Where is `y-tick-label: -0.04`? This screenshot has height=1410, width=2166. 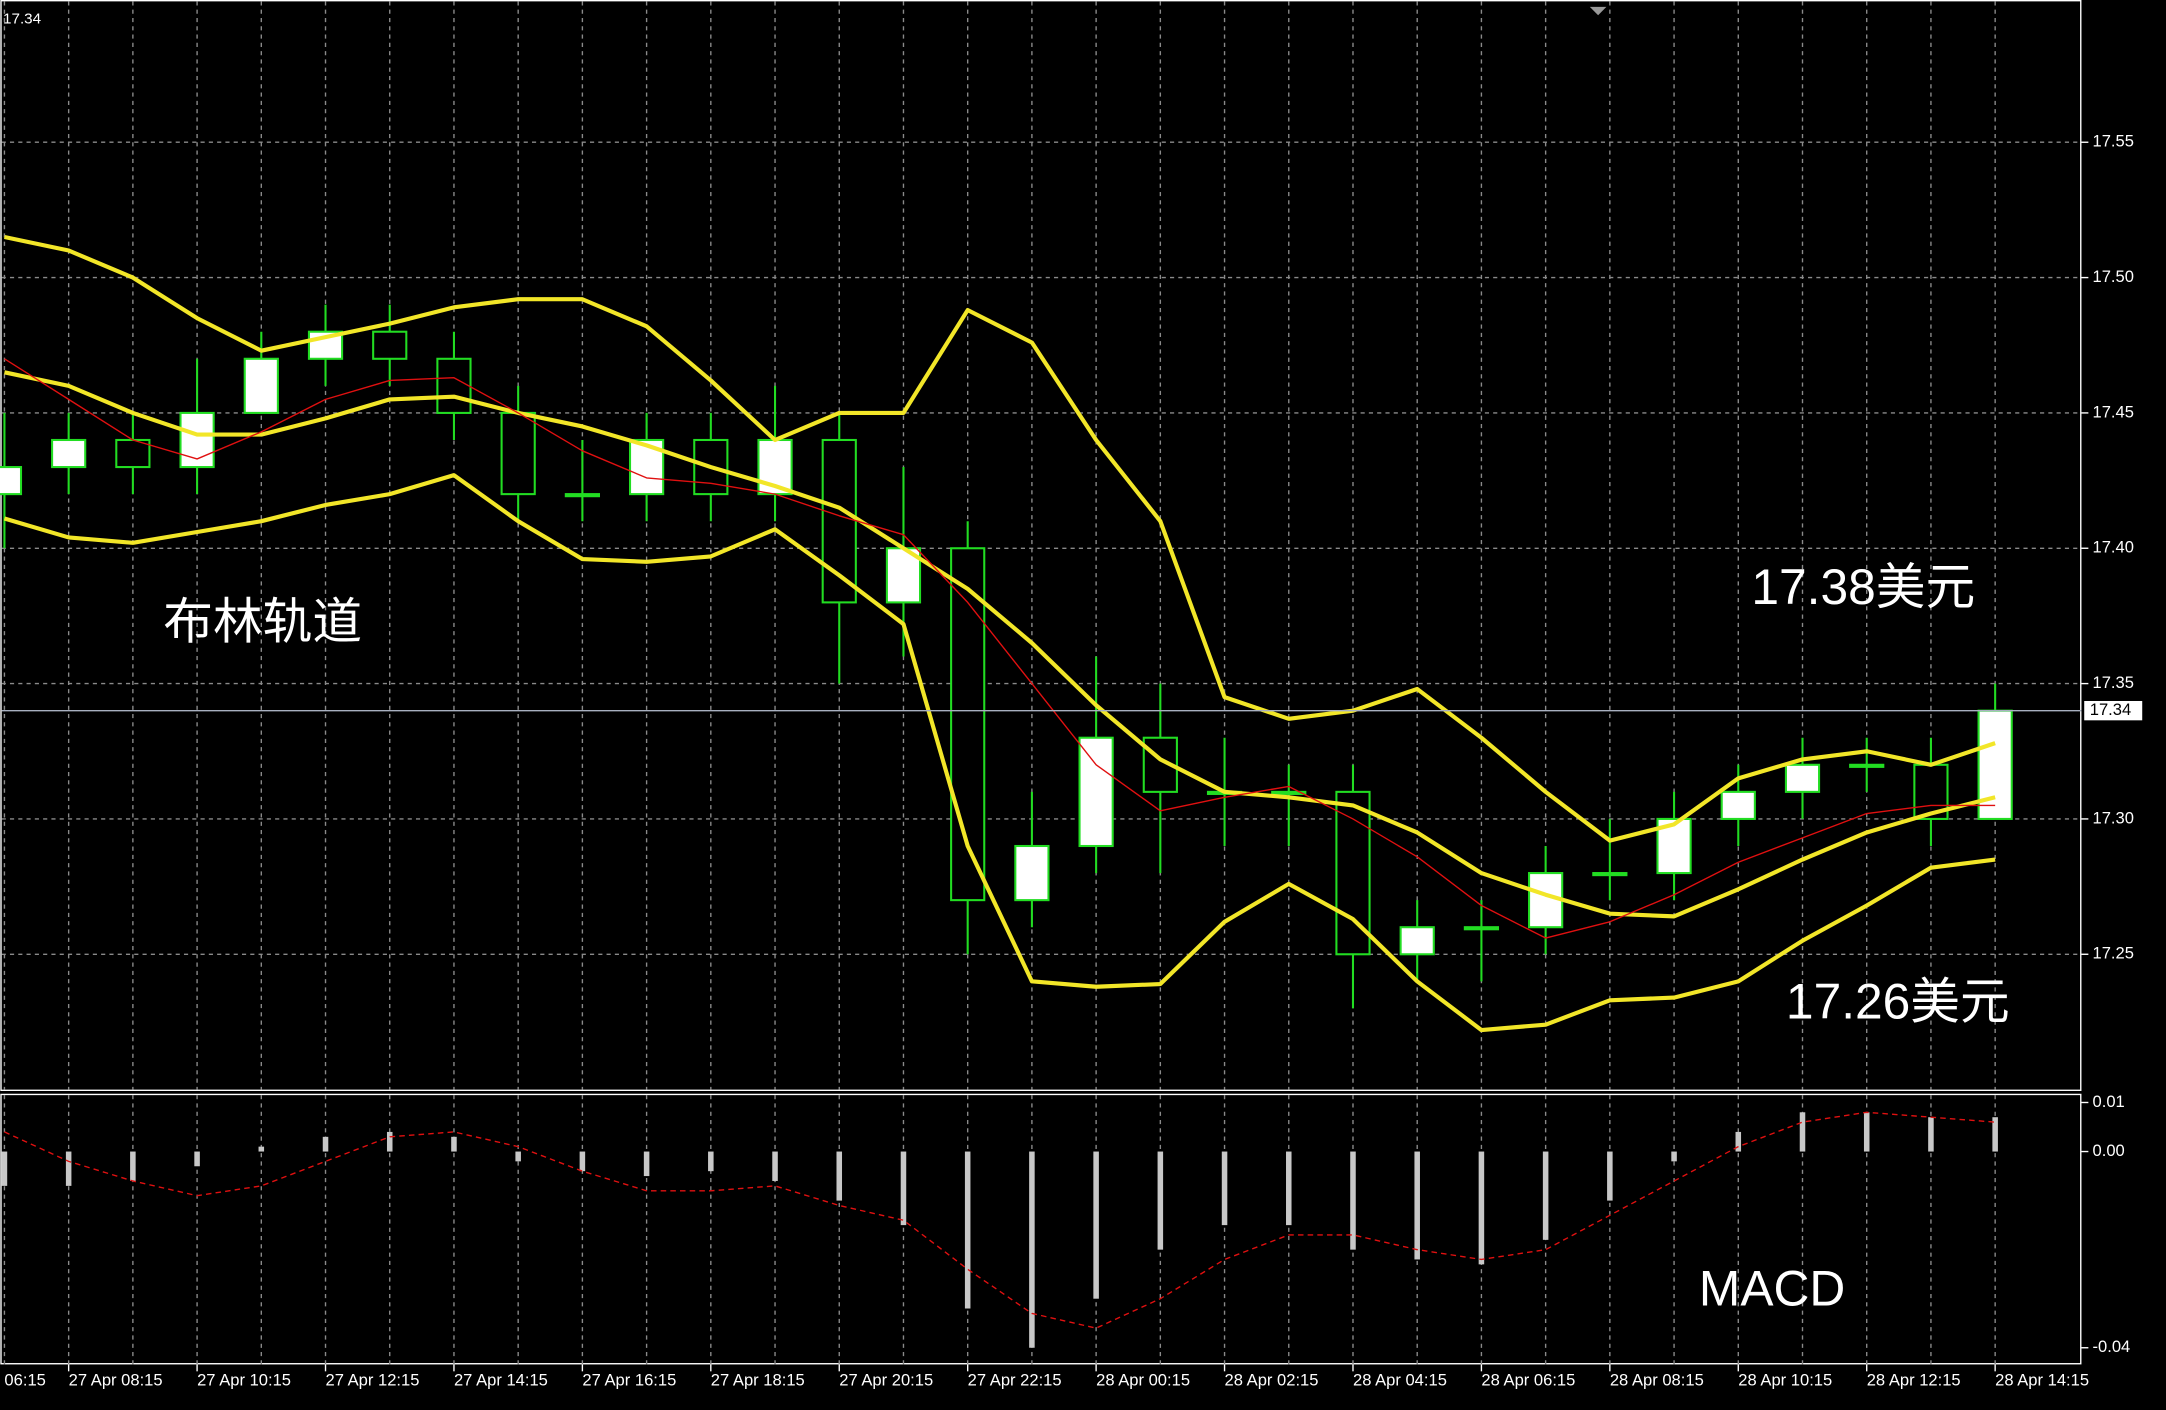
y-tick-label: -0.04 is located at coordinates (2112, 1346).